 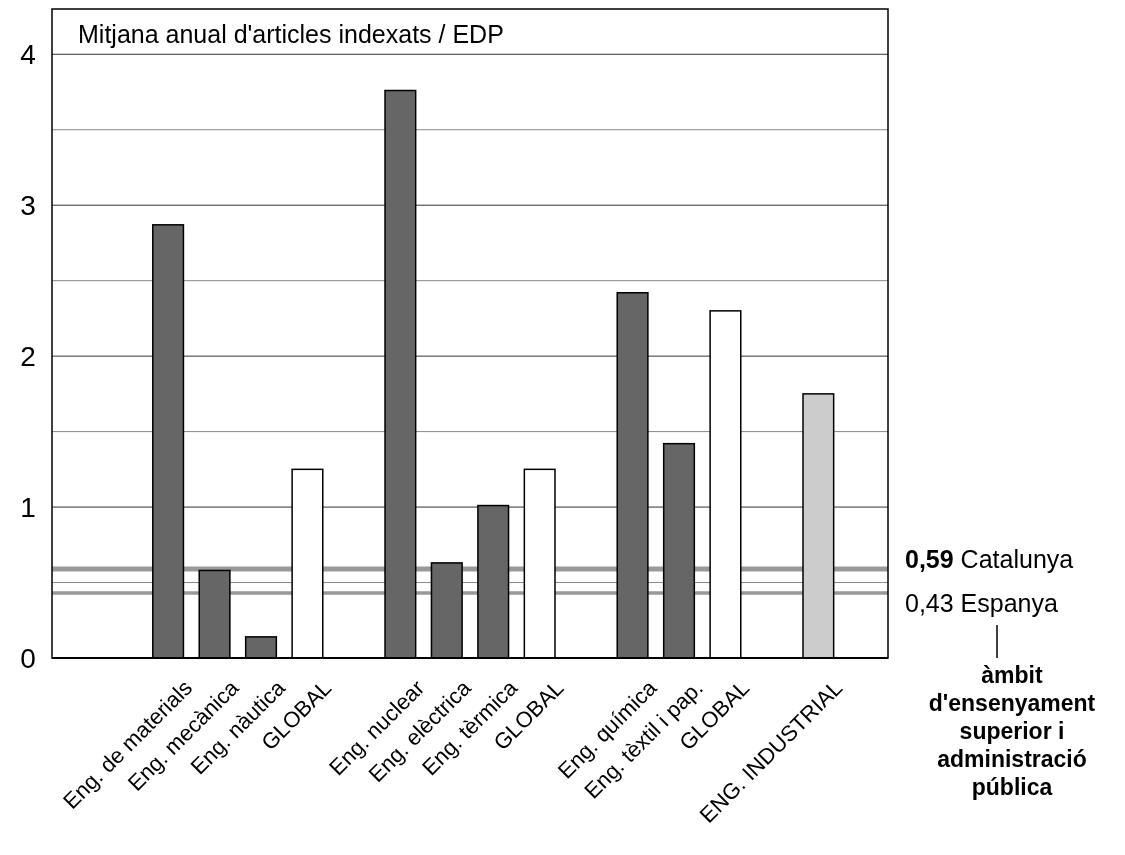 I want to click on y-tick-label: 0, so click(x=28, y=658).